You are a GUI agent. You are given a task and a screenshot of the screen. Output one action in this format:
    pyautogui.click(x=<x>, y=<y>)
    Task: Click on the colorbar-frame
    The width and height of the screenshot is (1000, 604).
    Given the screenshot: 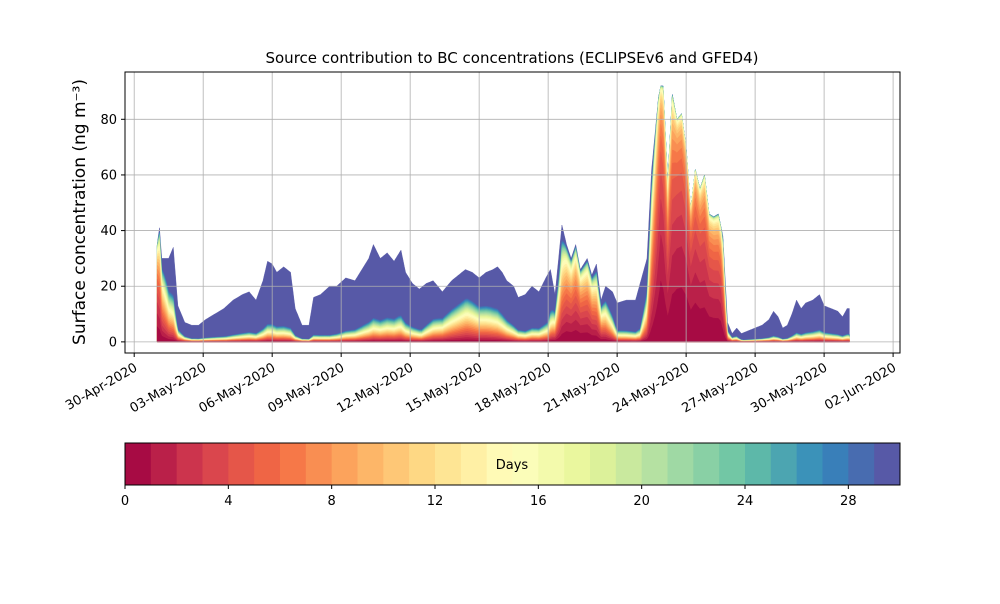 What is the action you would take?
    pyautogui.click(x=512, y=464)
    